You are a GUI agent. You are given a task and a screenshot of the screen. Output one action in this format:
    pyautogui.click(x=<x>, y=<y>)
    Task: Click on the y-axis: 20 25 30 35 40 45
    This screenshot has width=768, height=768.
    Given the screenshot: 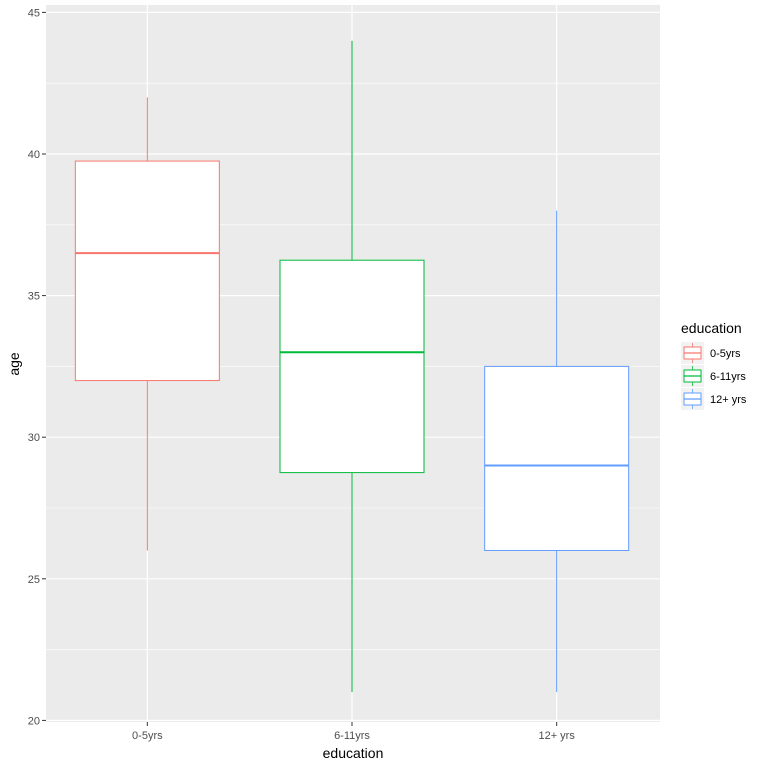 What is the action you would take?
    pyautogui.click(x=37, y=367)
    